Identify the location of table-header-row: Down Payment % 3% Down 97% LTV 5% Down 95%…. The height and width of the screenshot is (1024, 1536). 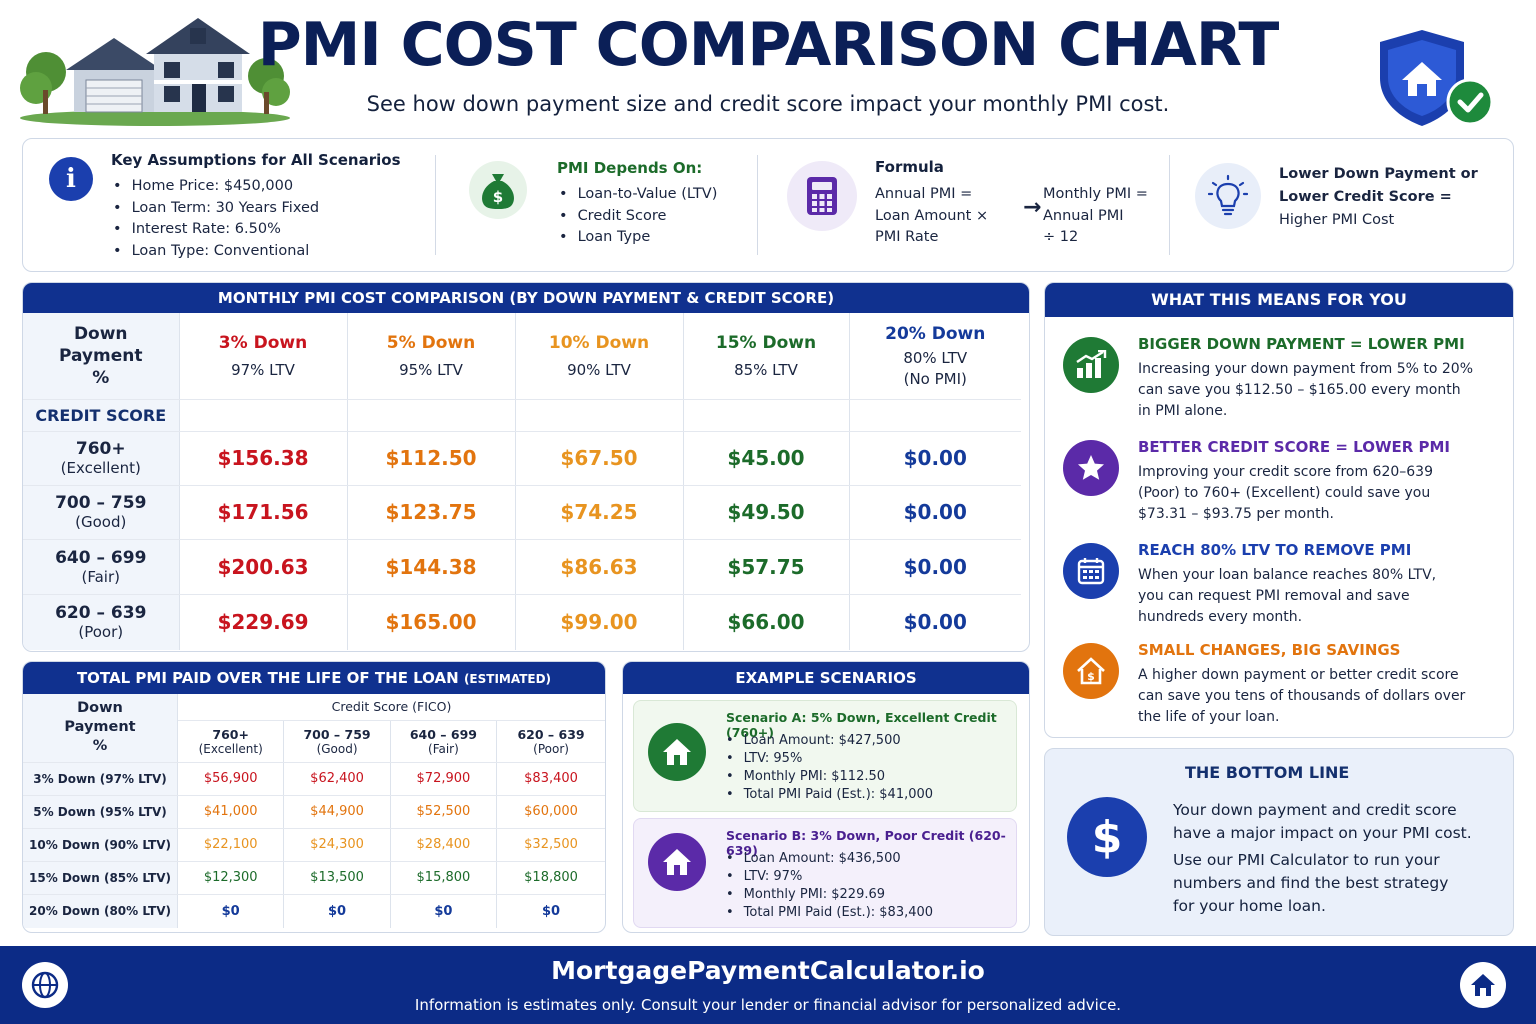
(522, 356).